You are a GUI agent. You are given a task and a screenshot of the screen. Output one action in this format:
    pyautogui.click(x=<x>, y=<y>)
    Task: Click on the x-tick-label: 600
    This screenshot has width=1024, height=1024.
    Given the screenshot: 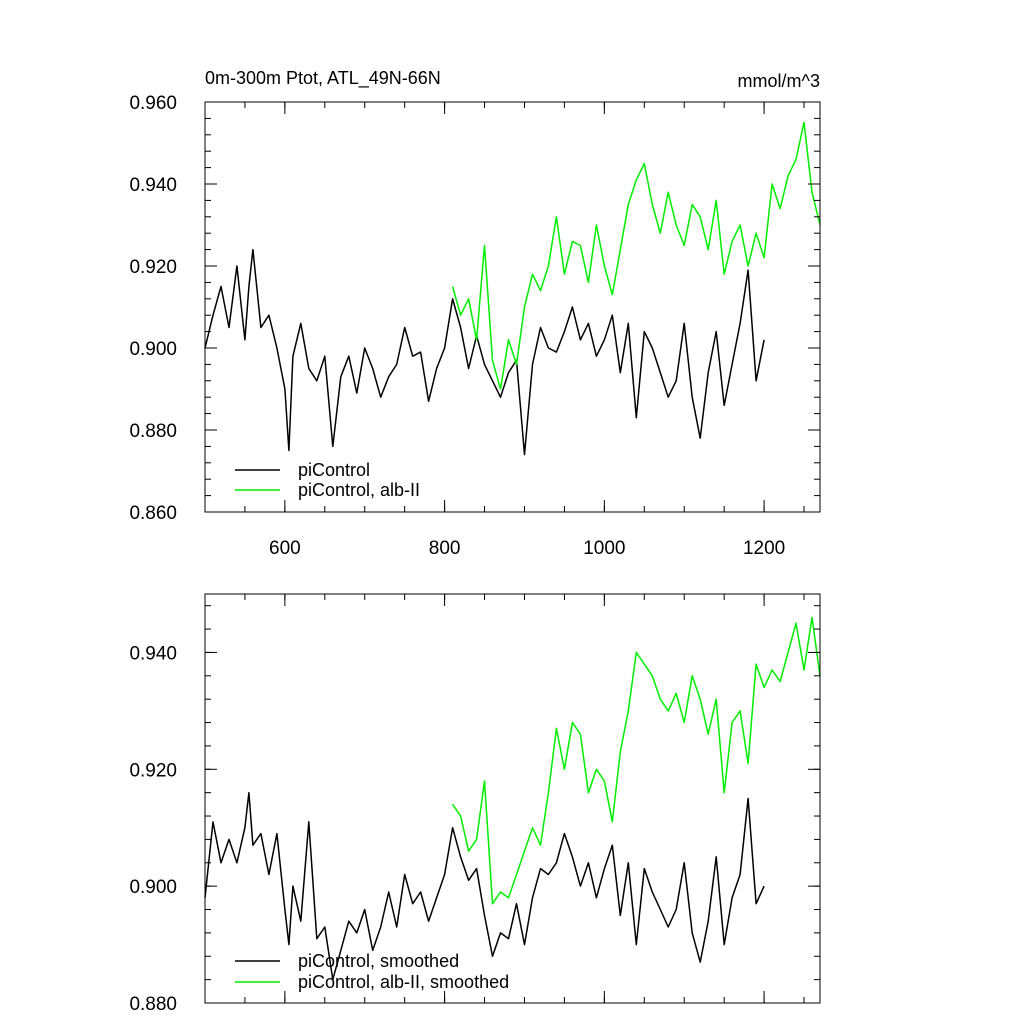 What is the action you would take?
    pyautogui.click(x=285, y=548)
    